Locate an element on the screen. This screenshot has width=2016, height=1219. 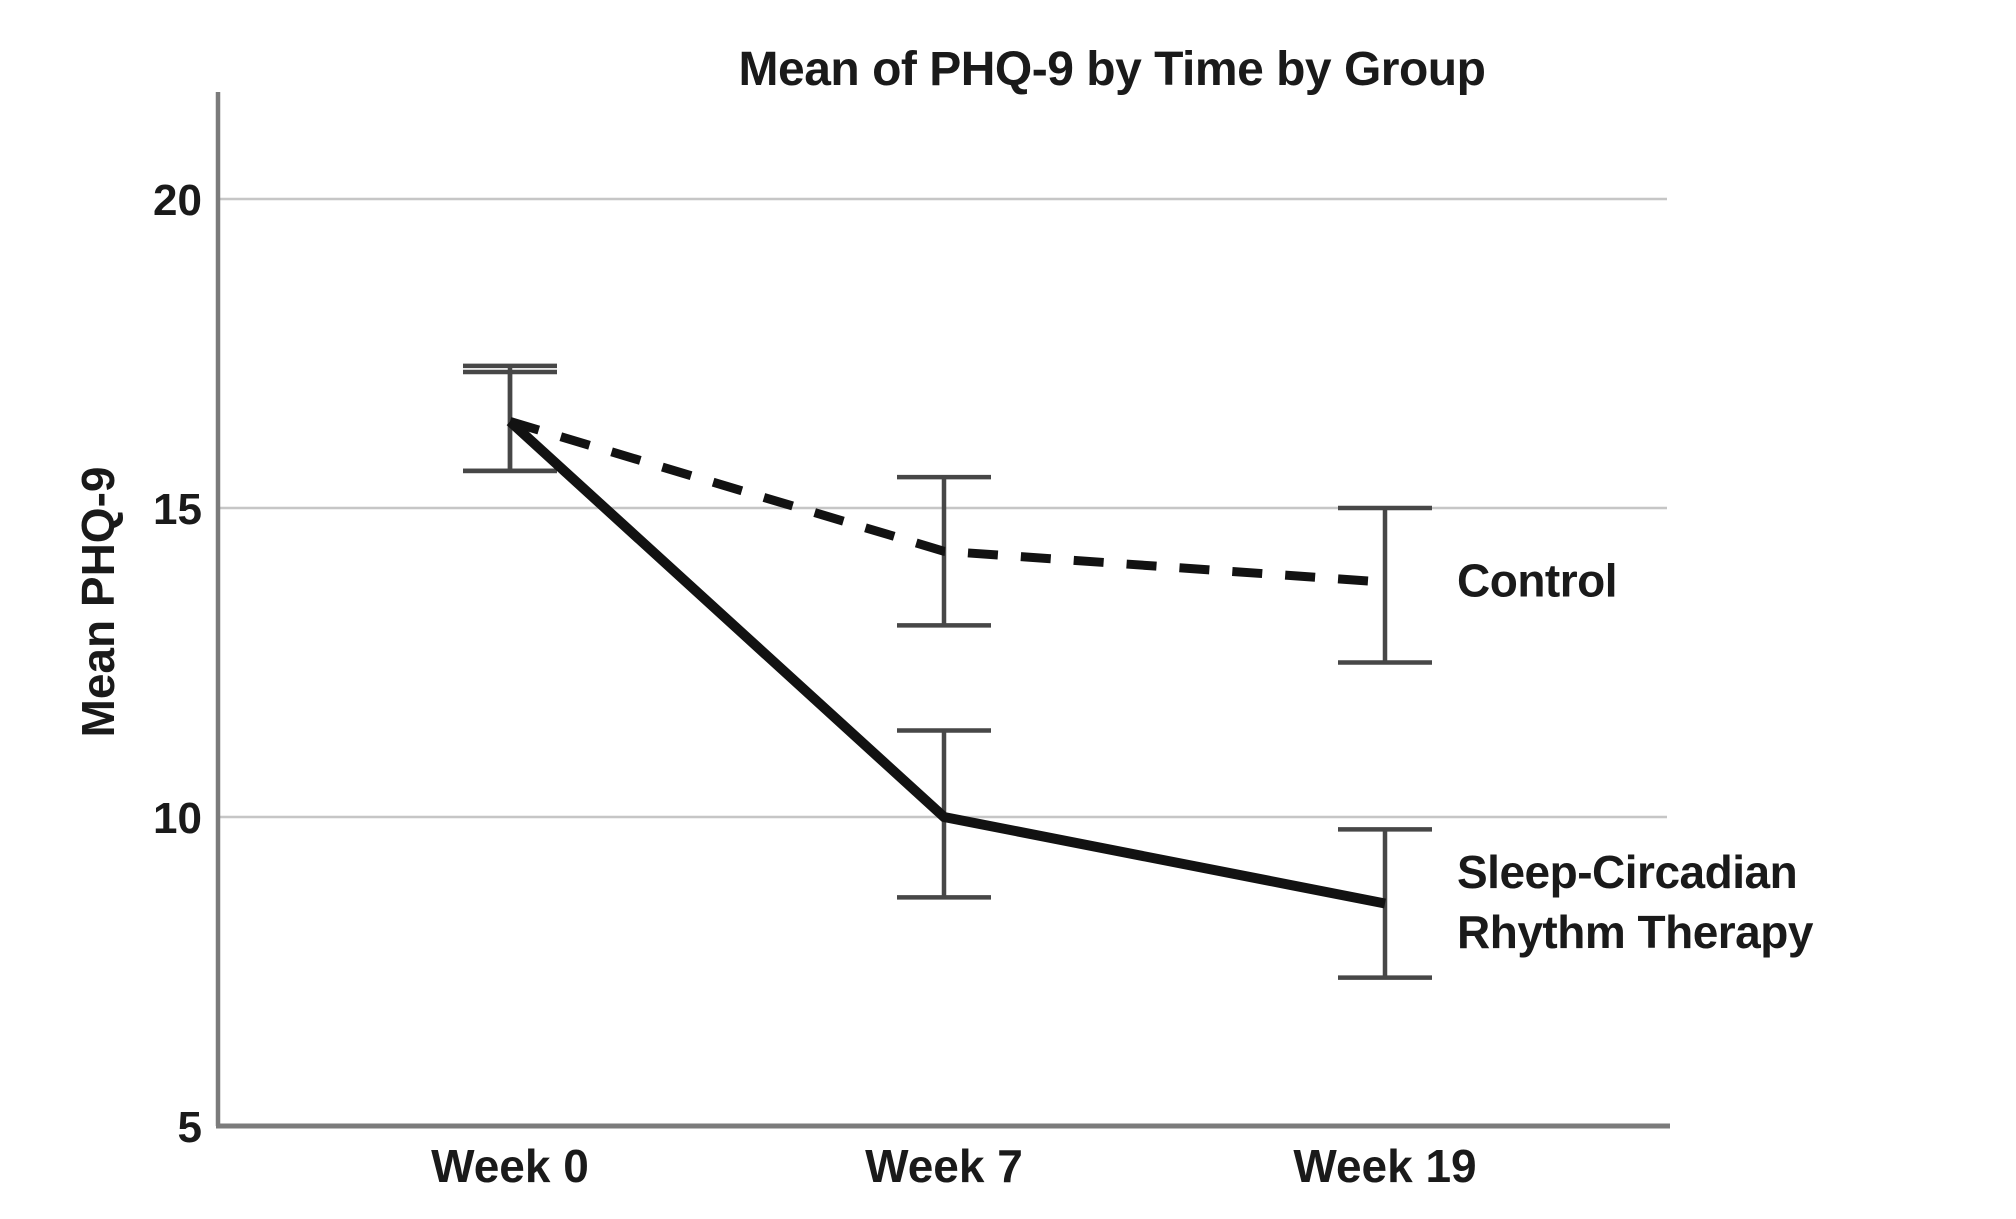
y-tick-label-5: 5 is located at coordinates (190, 1127).